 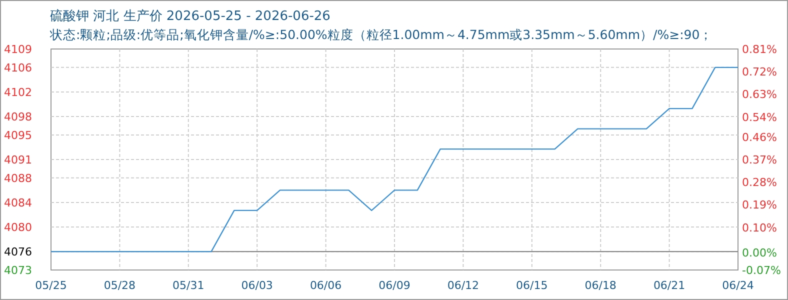 What do you see at coordinates (51, 285) in the screenshot?
I see `x-tick-label: 05/25` at bounding box center [51, 285].